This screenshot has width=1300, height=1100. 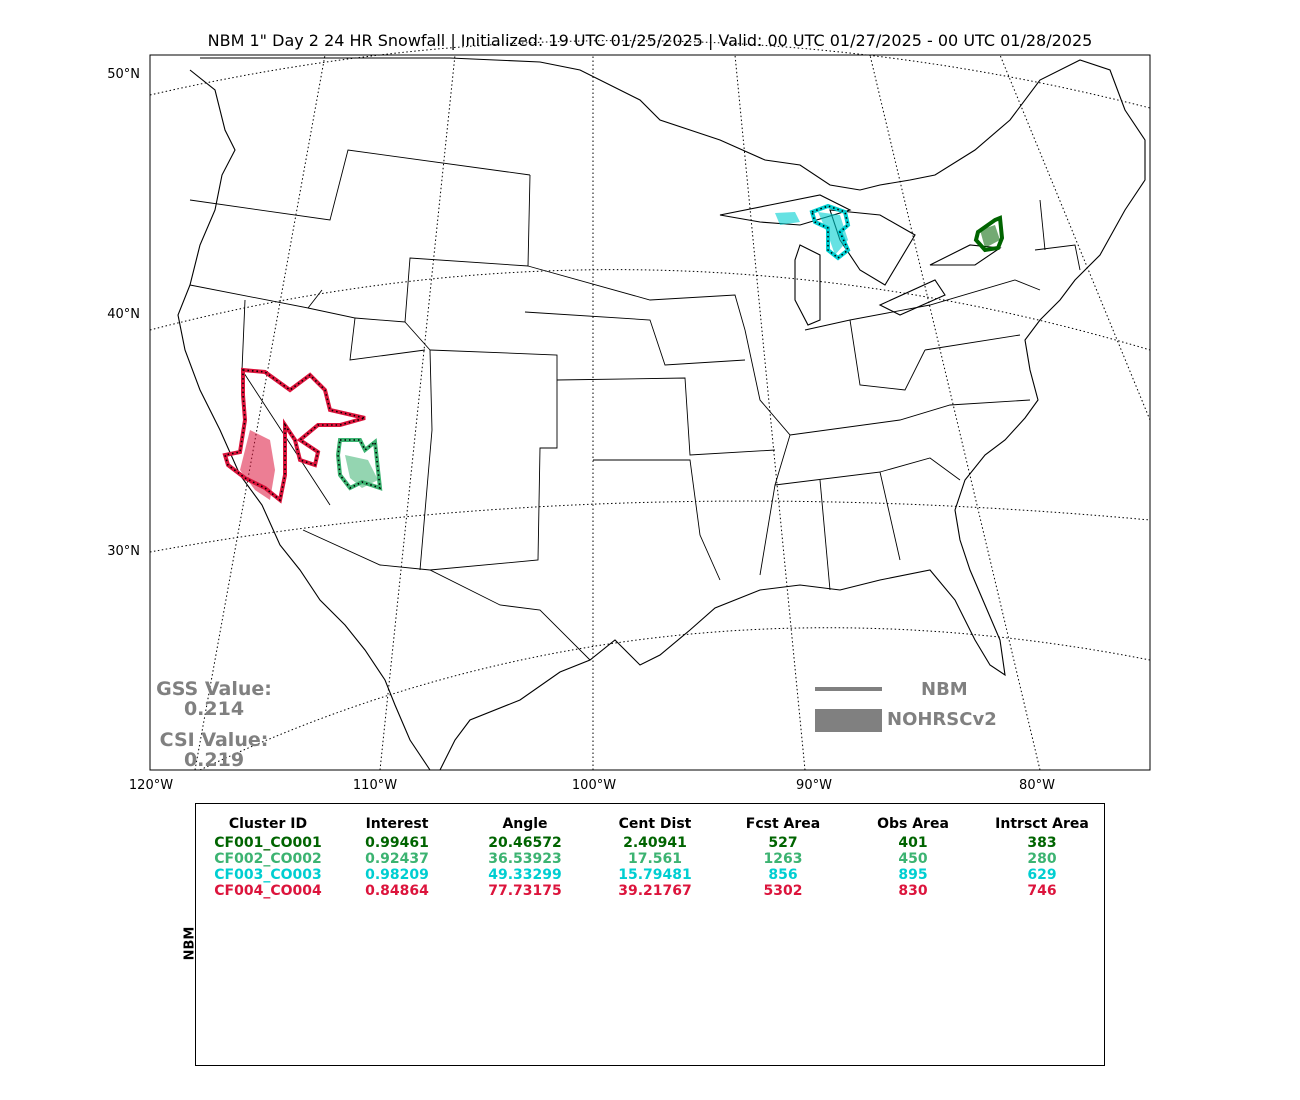 What do you see at coordinates (944, 689) in the screenshot?
I see `legend-forecast-label: NBM` at bounding box center [944, 689].